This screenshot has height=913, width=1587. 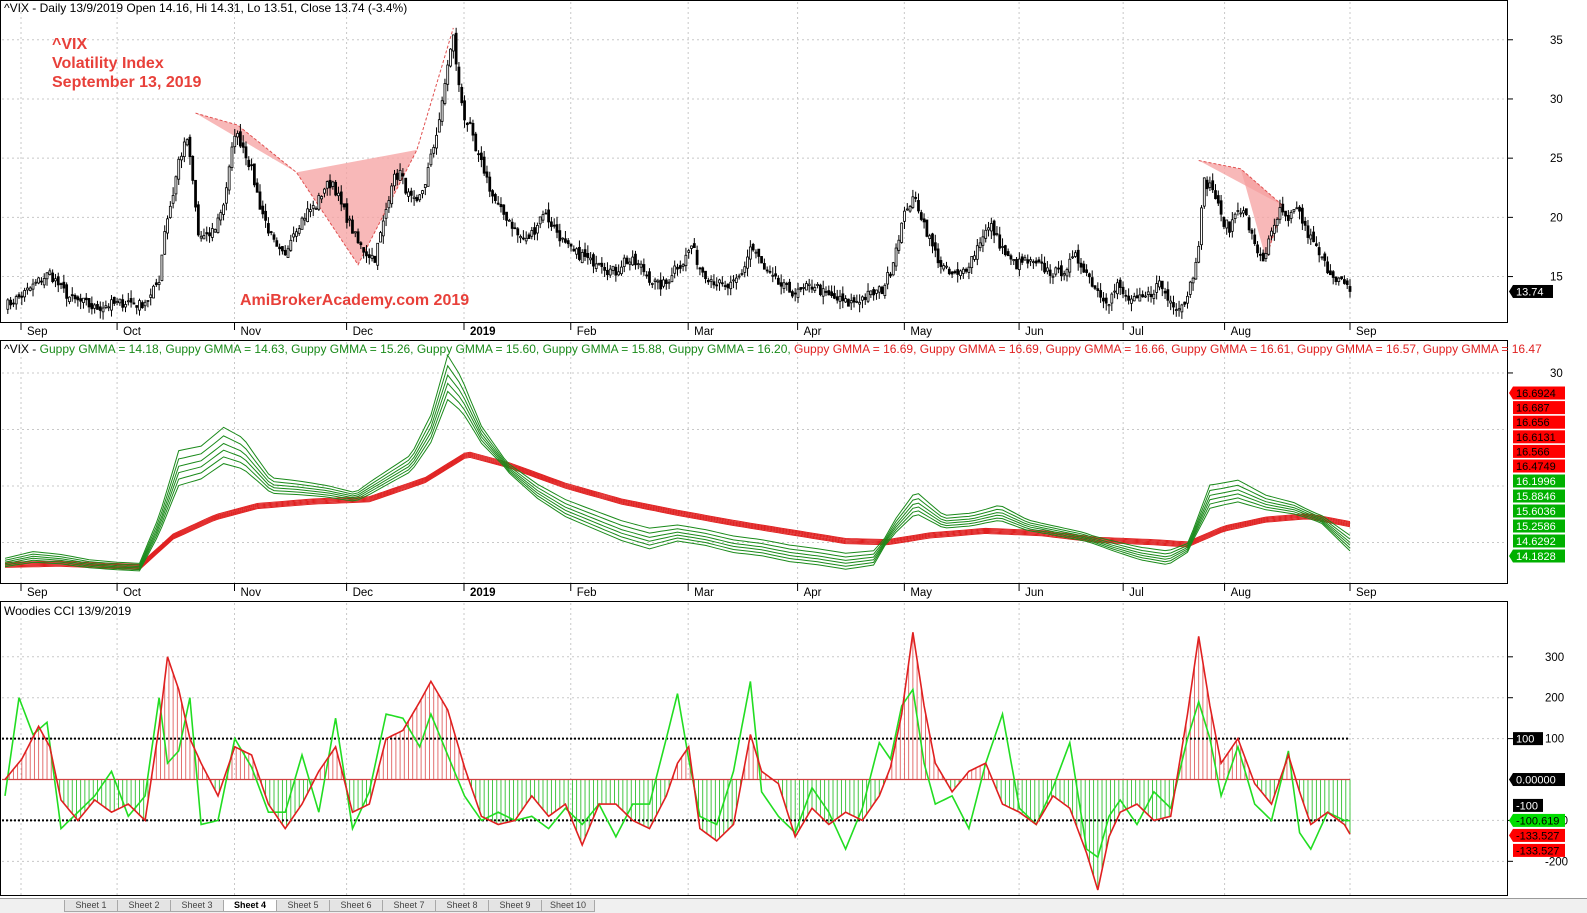 What do you see at coordinates (1556, 218) in the screenshot?
I see `price-y-label: 20` at bounding box center [1556, 218].